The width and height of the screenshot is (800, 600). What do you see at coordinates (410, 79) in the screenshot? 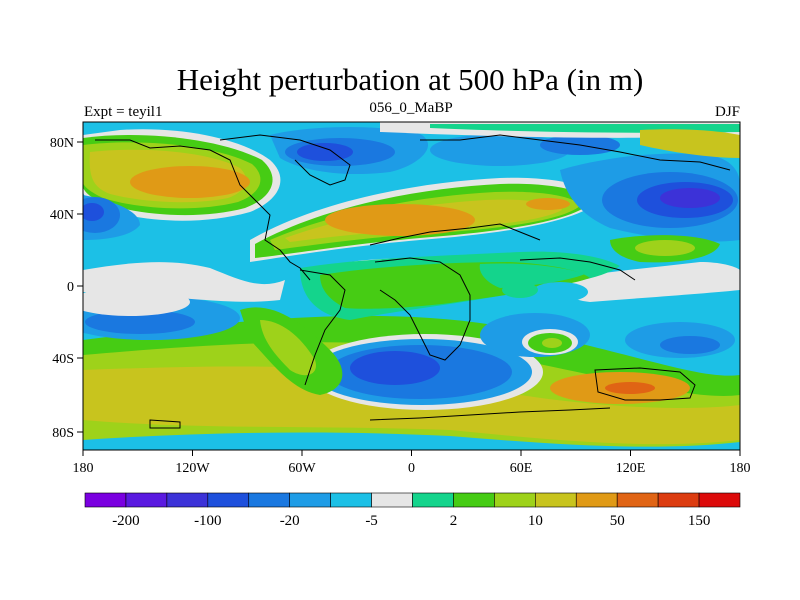
I see `plot-title: Height perturbation at 500 hPa (in m)` at bounding box center [410, 79].